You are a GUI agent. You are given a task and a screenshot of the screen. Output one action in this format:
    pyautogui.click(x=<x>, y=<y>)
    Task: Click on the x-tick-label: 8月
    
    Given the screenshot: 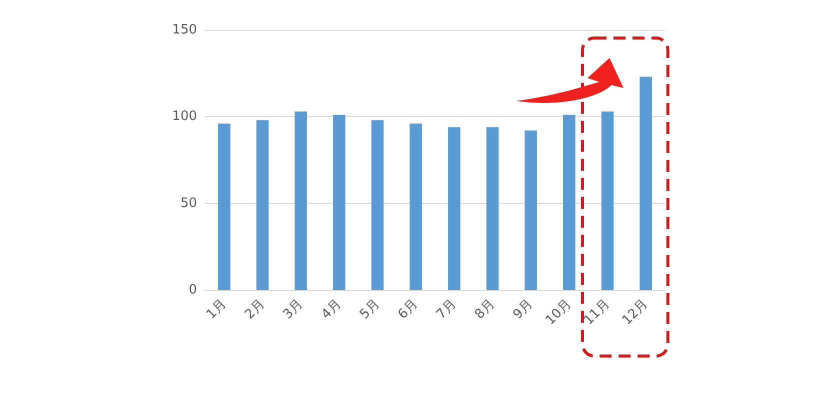 What is the action you would take?
    pyautogui.click(x=485, y=309)
    